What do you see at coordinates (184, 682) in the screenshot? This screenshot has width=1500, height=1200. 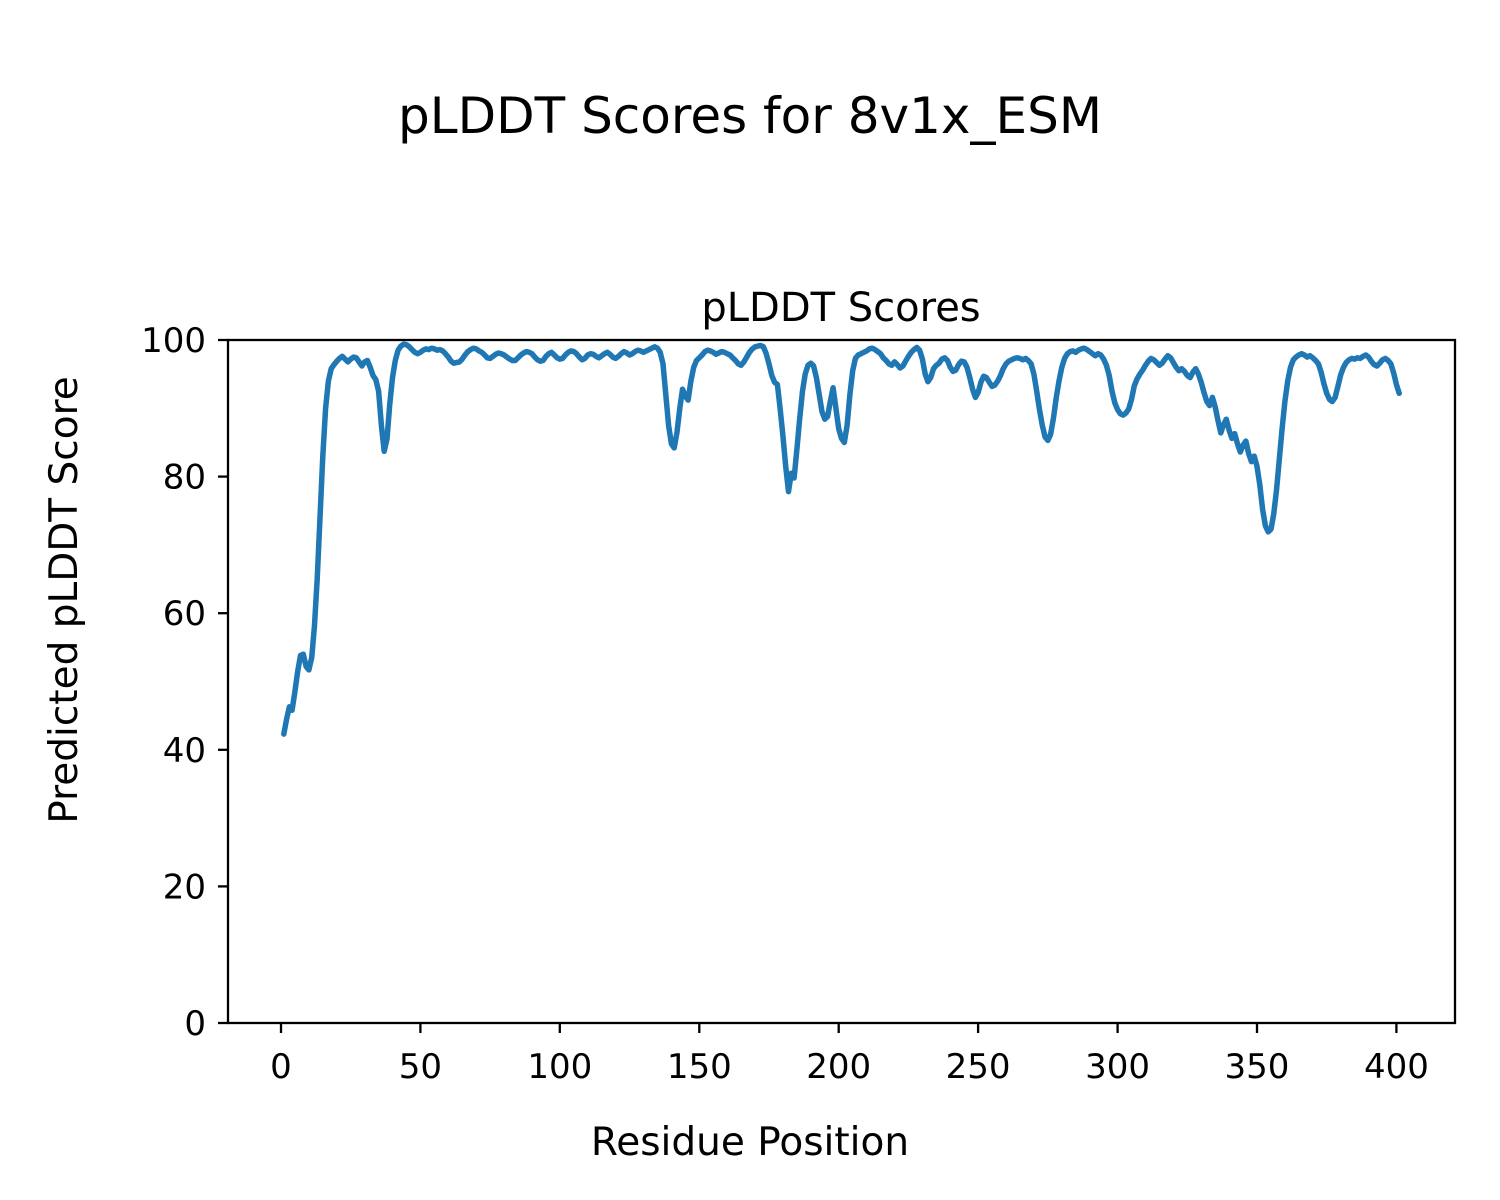 I see `y-ticks: 0 20 40 60 80 100` at bounding box center [184, 682].